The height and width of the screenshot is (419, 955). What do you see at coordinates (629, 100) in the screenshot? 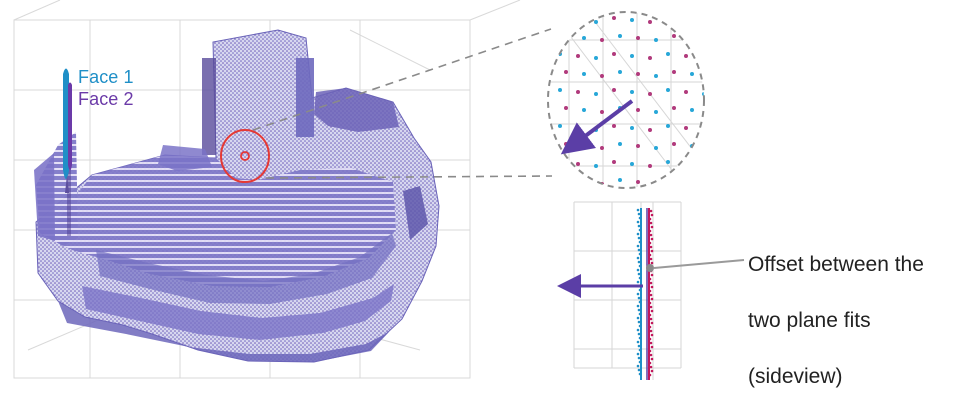
I see `zoom-inset` at bounding box center [629, 100].